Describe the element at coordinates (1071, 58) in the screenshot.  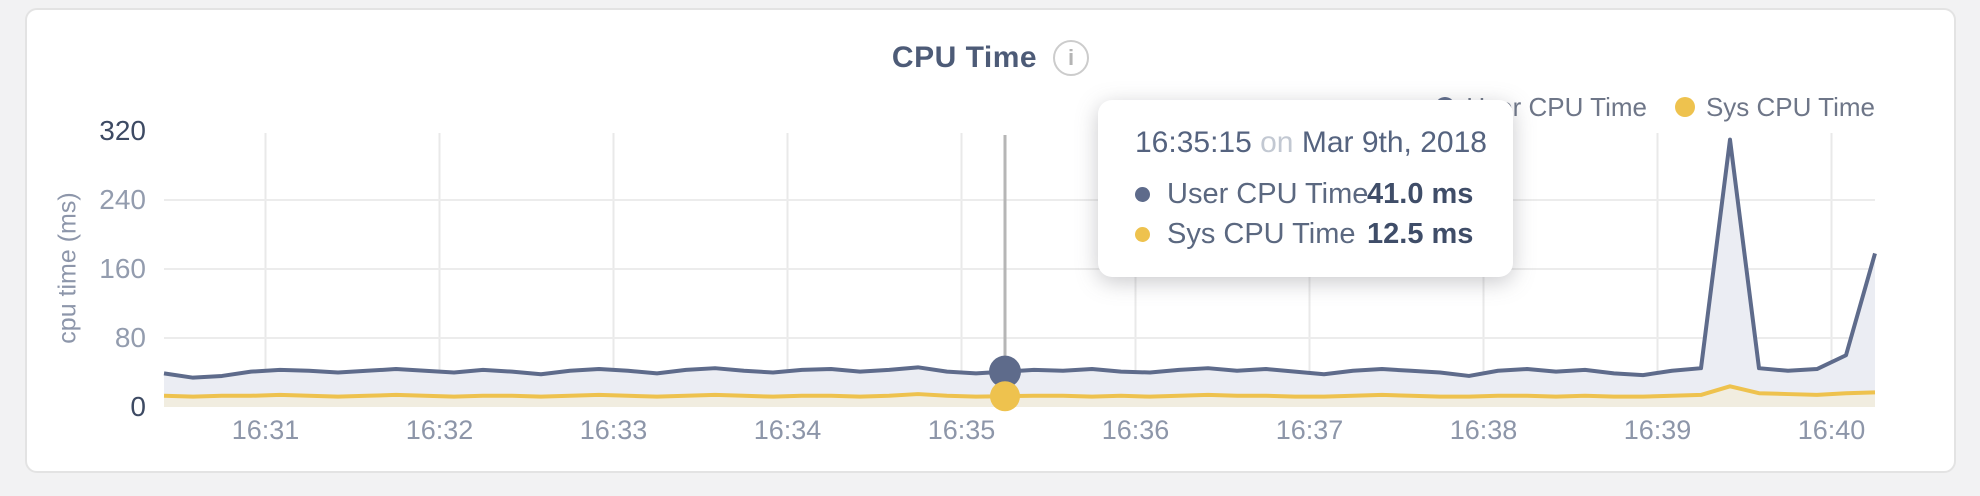
I see `info-icon: i` at that location.